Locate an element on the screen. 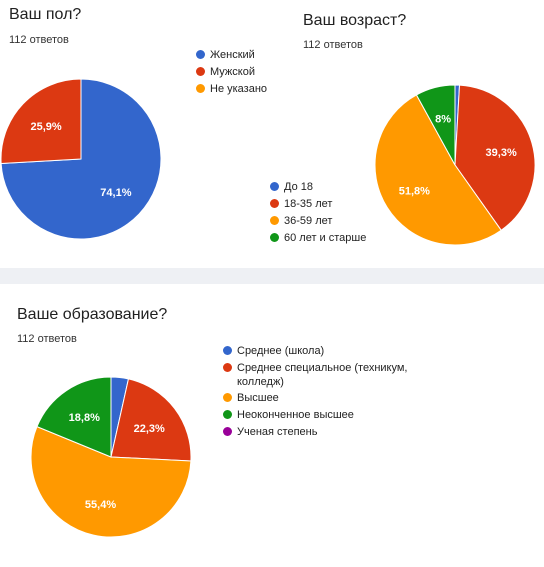  section-separator is located at coordinates (272, 276).